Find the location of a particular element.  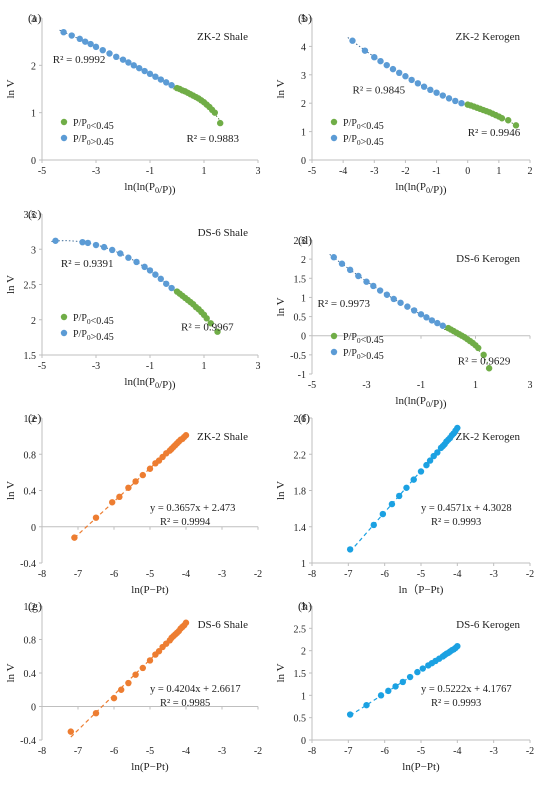

y-tick-label: 3 is located at coordinates (33, 250).